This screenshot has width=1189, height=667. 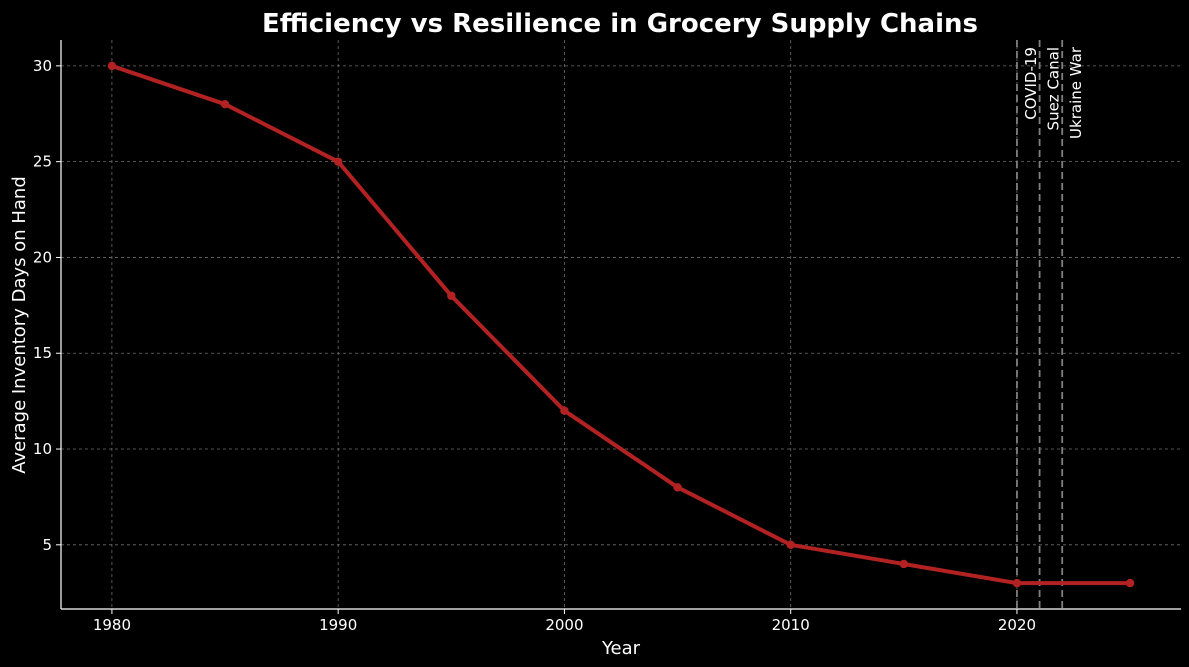 I want to click on y-tick-label: 25, so click(x=42, y=162).